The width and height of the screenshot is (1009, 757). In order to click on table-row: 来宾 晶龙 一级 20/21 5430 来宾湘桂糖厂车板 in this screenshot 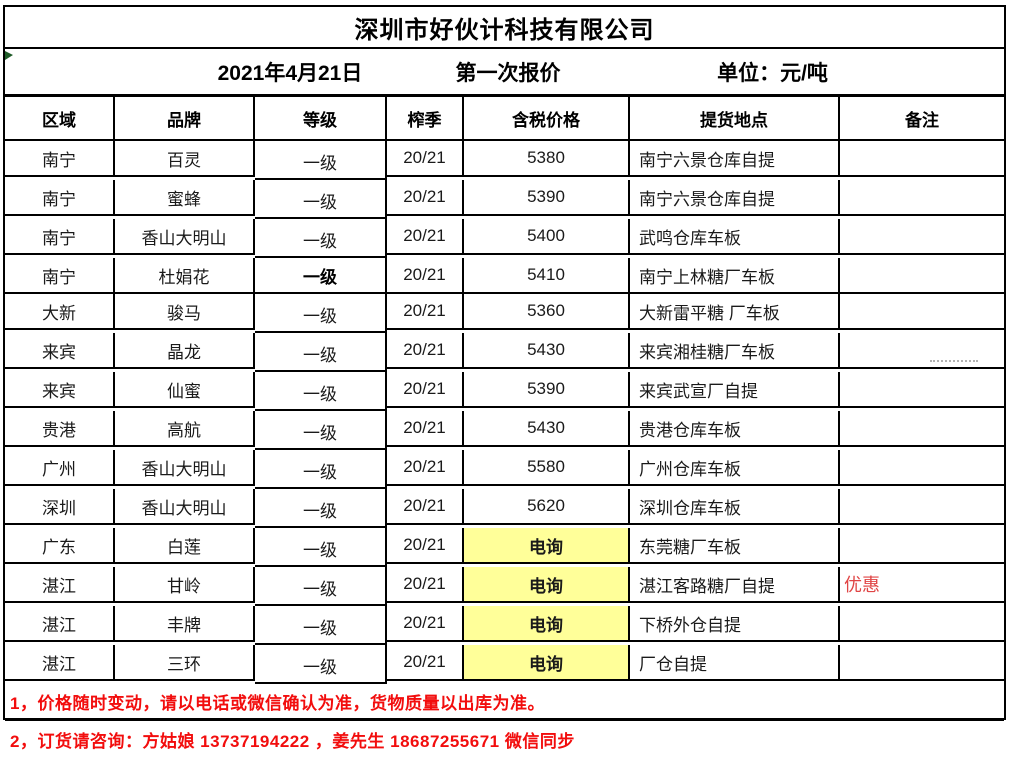, I will do `click(504, 352)`.